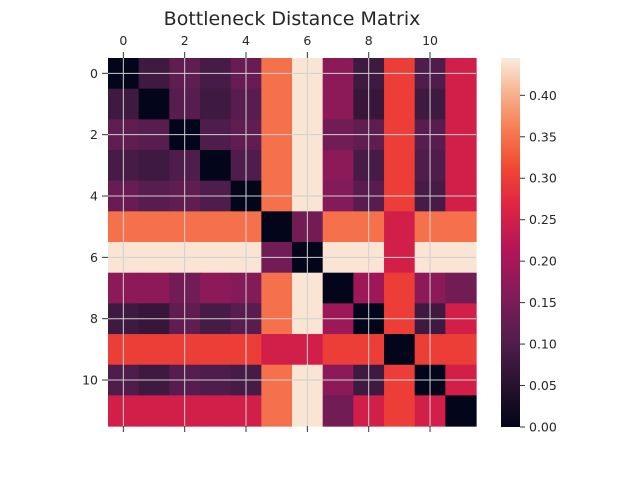 Image resolution: width=640 pixels, height=484 pixels. I want to click on colorbar-tick-label-2: 0.10, so click(543, 344).